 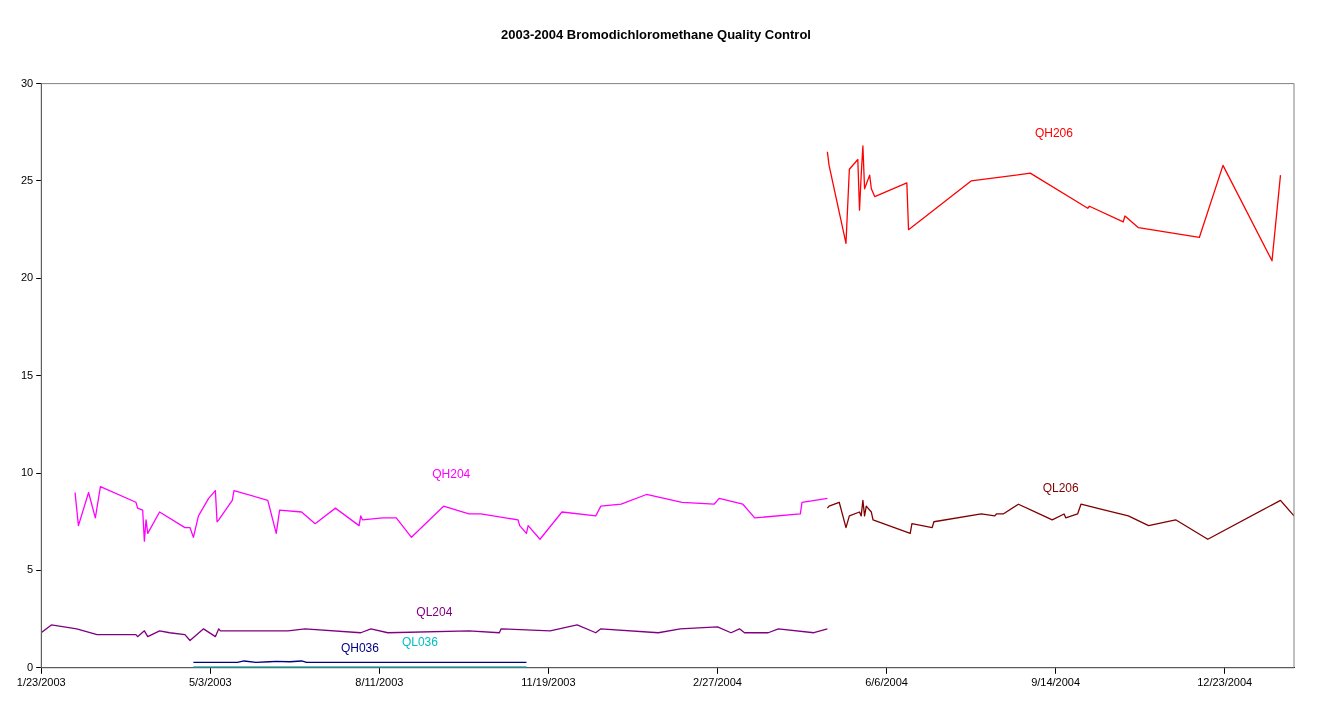 What do you see at coordinates (41, 682) in the screenshot?
I see `x-tick-label: 1/23/2003` at bounding box center [41, 682].